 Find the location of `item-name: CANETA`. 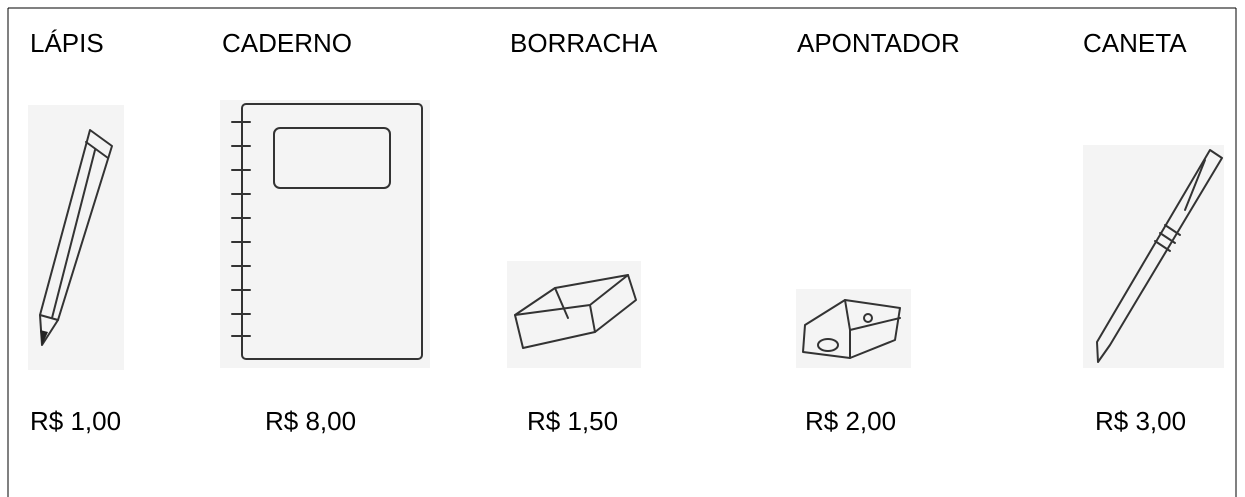

item-name: CANETA is located at coordinates (1135, 43).